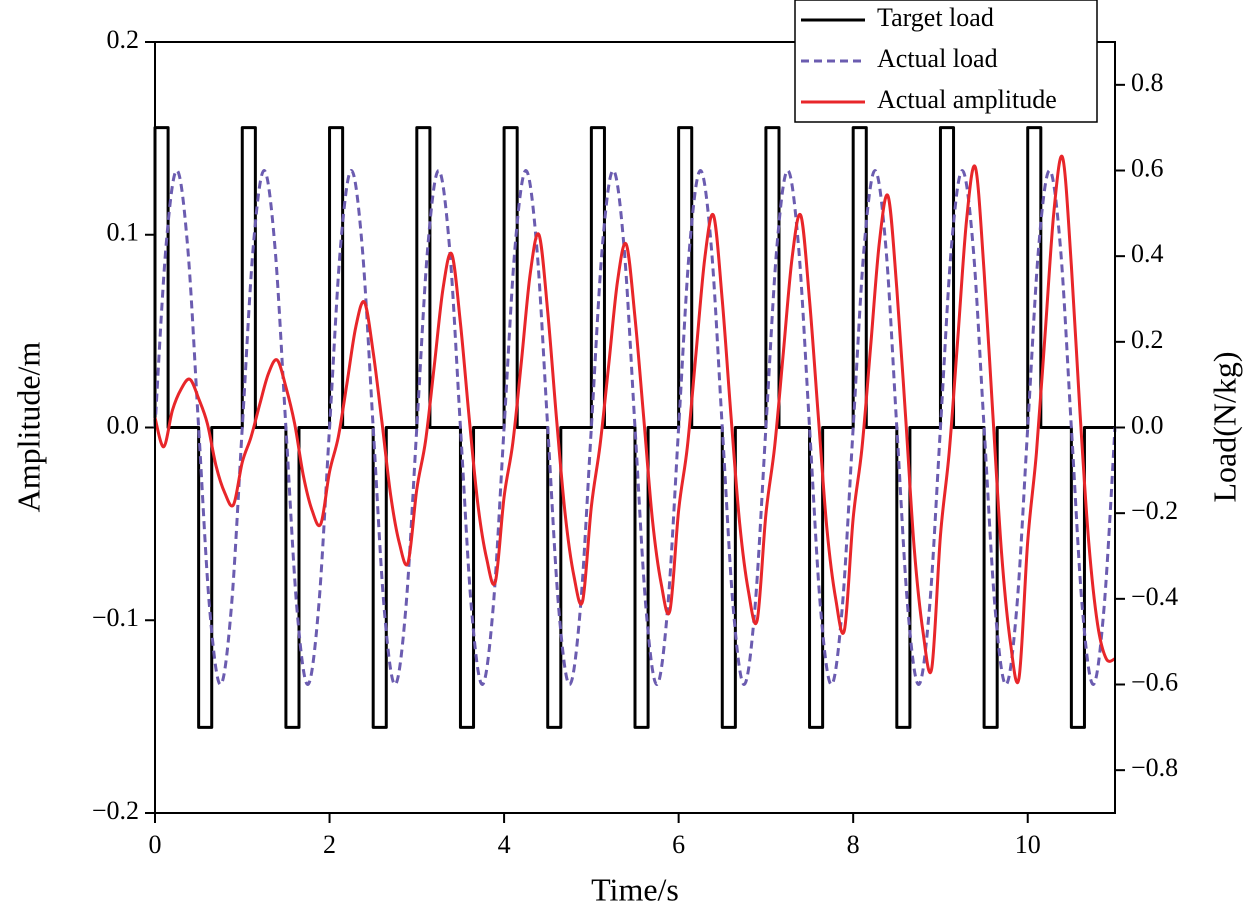 The height and width of the screenshot is (913, 1250). I want to click on y2-axis-title: Load(N/kg), so click(1224, 426).